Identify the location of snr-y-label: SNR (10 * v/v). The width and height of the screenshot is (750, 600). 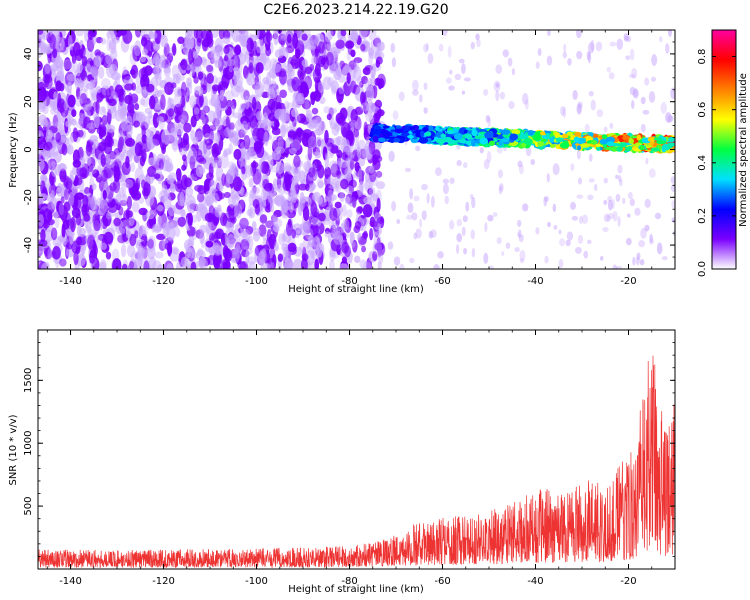
(13, 449).